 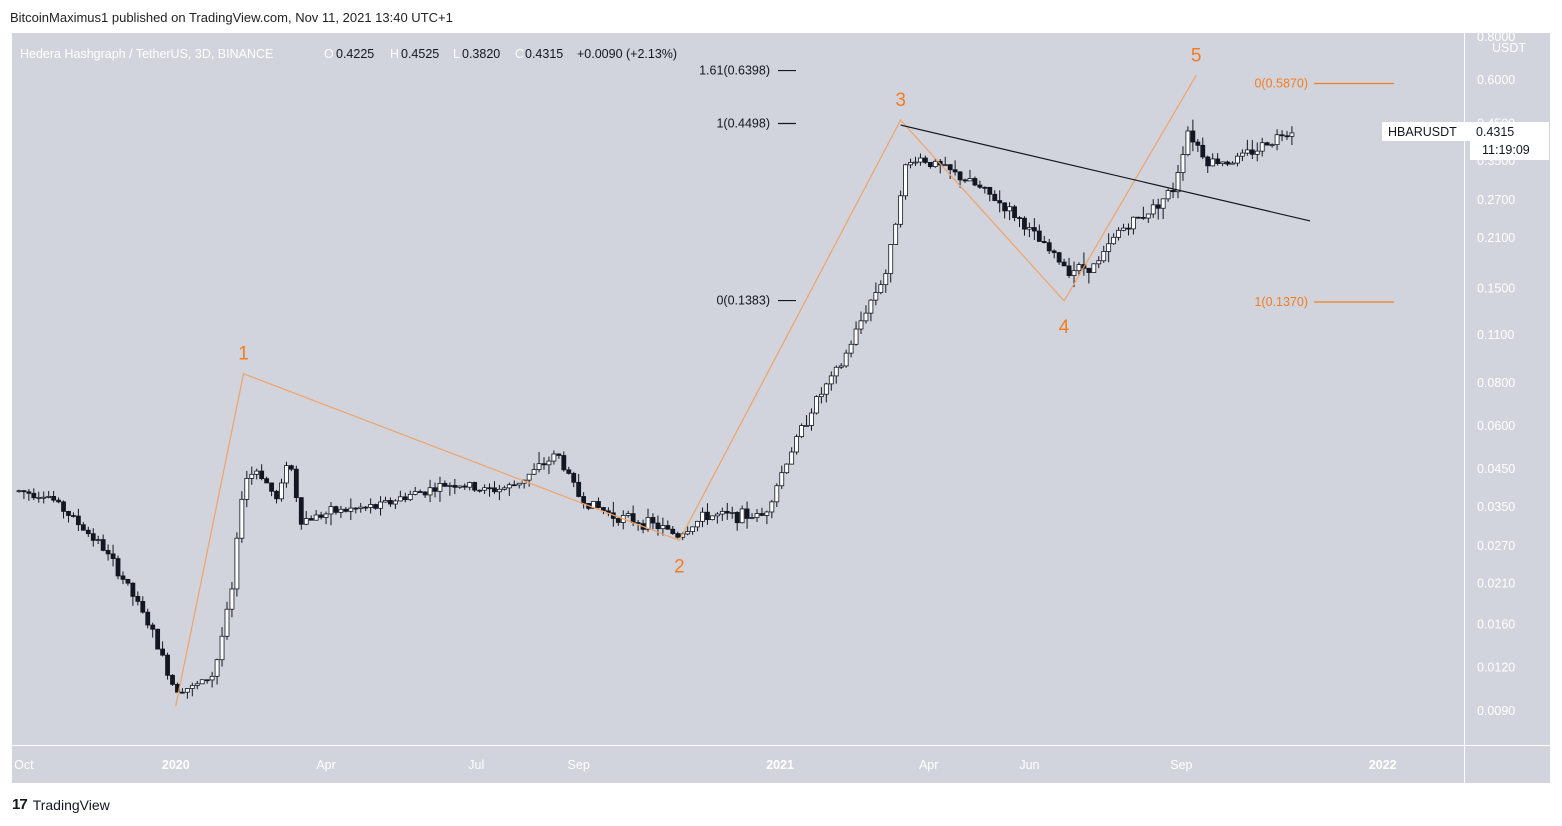 I want to click on price-badge-symbol-bg, so click(x=1426, y=131).